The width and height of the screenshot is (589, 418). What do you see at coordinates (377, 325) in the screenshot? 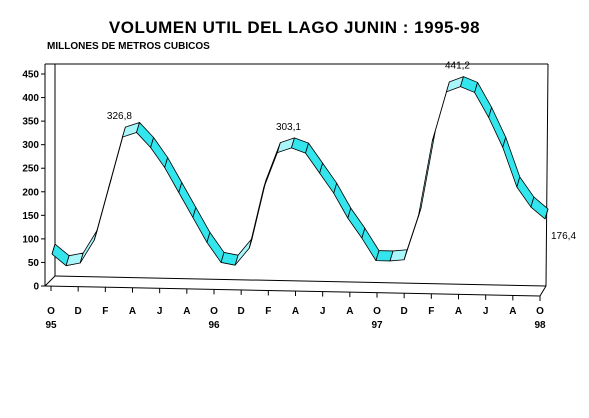
I see `x-year-label: 97` at bounding box center [377, 325].